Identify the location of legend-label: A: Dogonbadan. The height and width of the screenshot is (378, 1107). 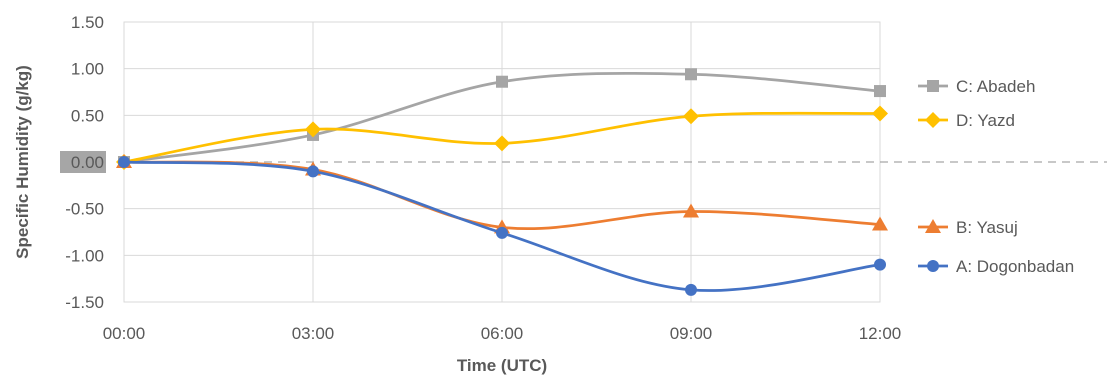
(1015, 266).